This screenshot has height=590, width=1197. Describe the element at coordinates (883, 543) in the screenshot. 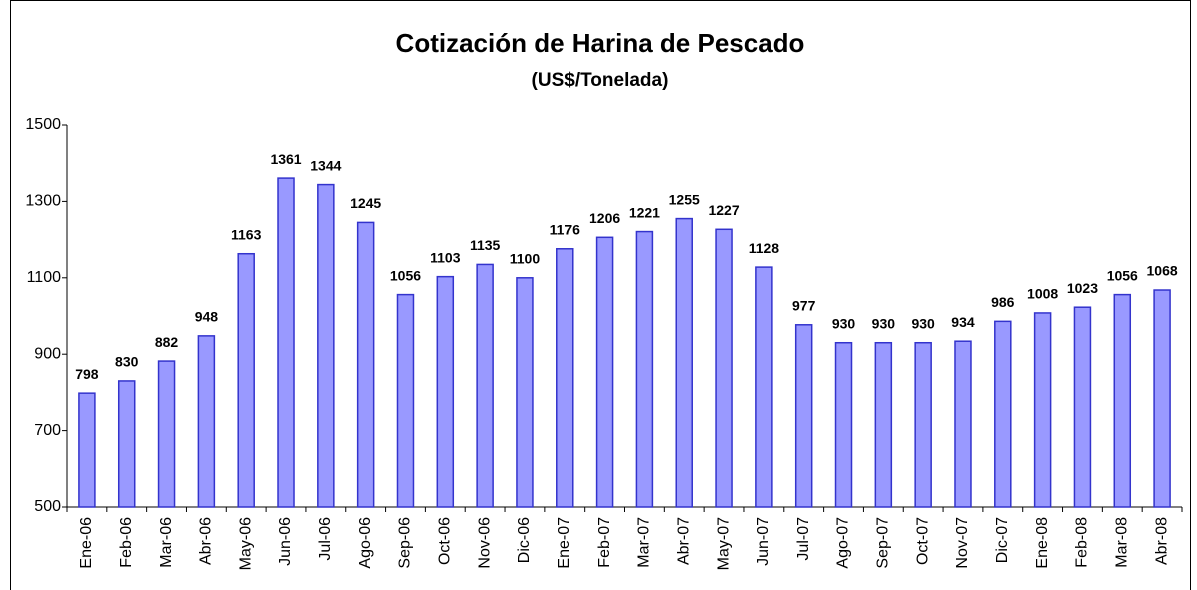

I see `x-tick-label: Sep-07` at that location.